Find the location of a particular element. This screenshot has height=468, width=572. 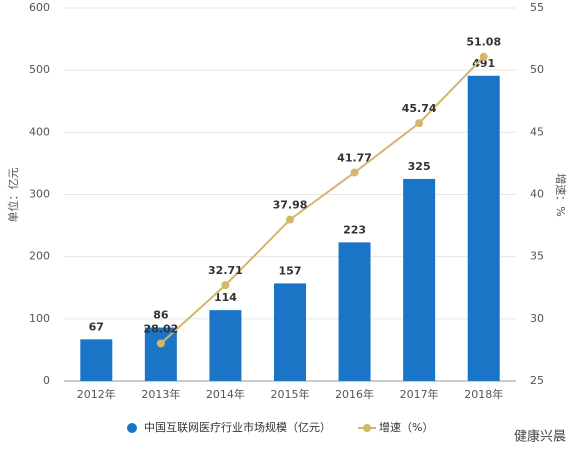

y2-tick-label: 45 is located at coordinates (537, 131).